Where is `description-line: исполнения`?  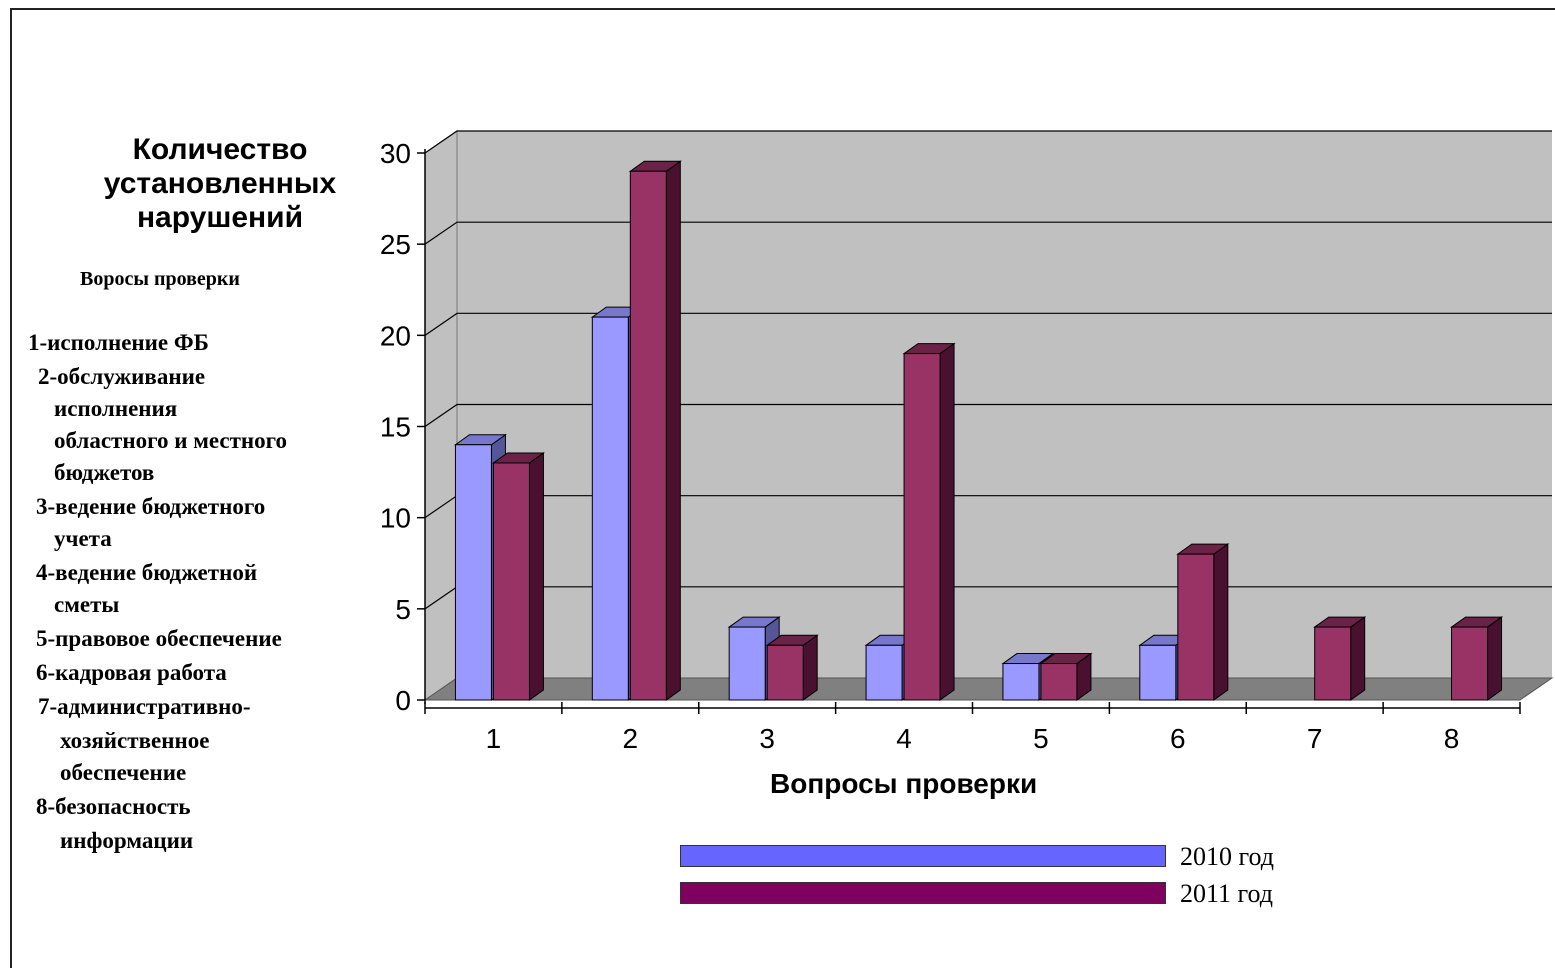
description-line: исполнения is located at coordinates (116, 408).